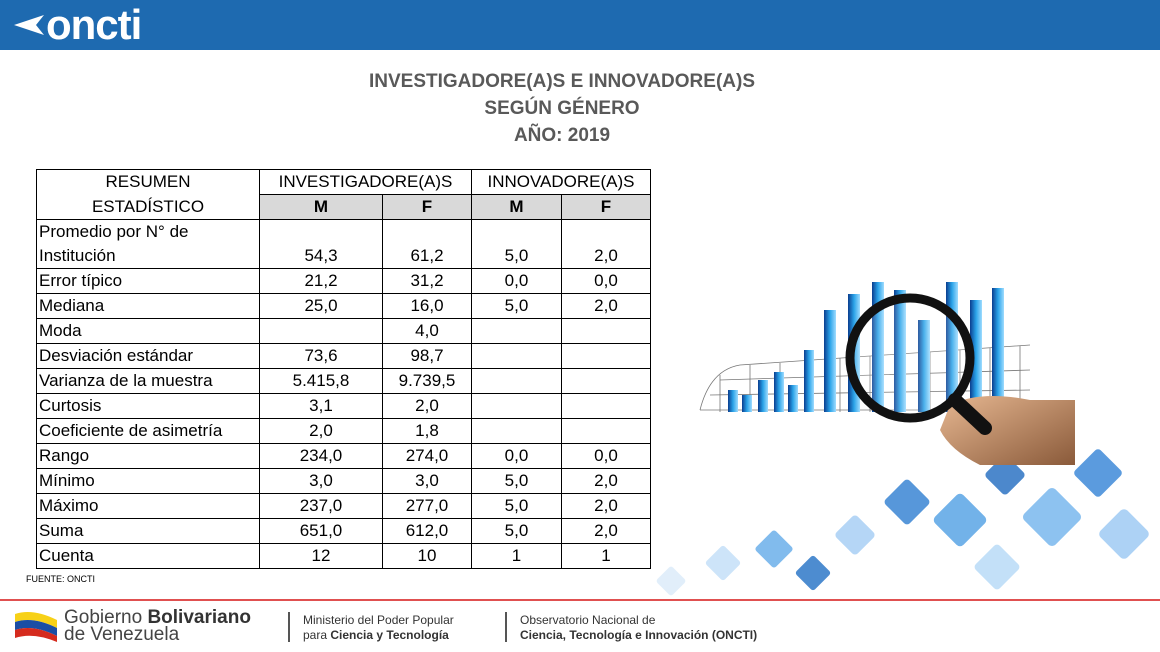 This screenshot has height=652, width=1160. What do you see at coordinates (562, 135) in the screenshot?
I see `title-line-3: AÑO: 2019` at bounding box center [562, 135].